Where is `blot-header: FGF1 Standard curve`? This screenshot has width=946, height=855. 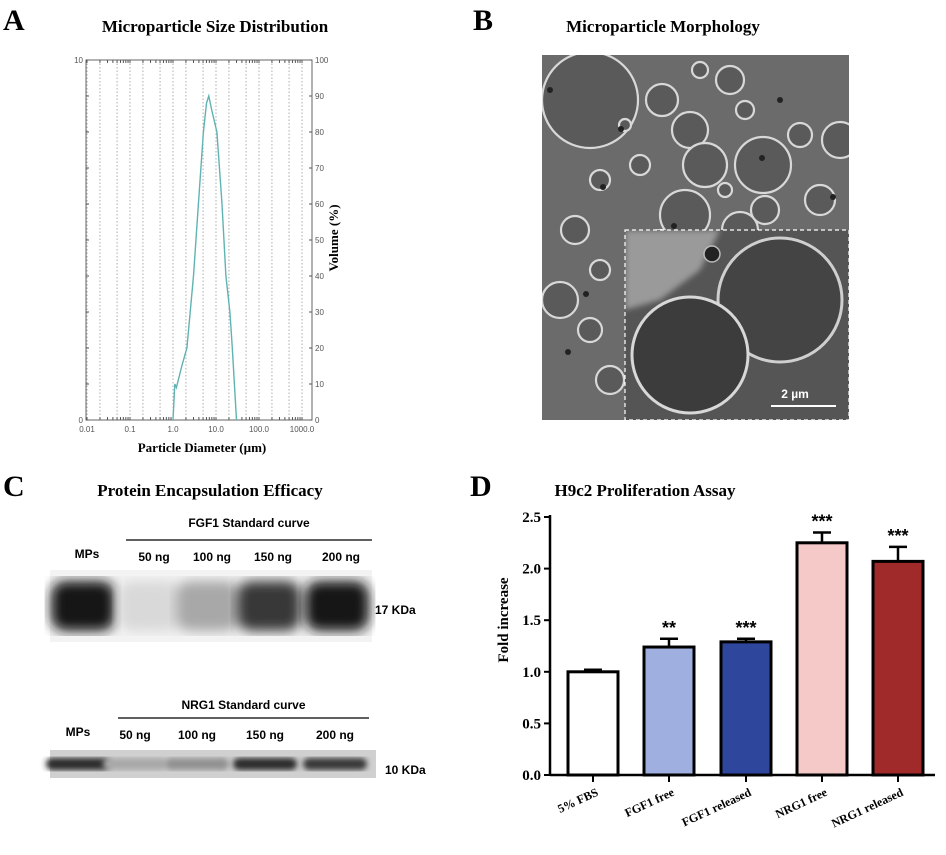 blot-header: FGF1 Standard curve is located at coordinates (249, 523).